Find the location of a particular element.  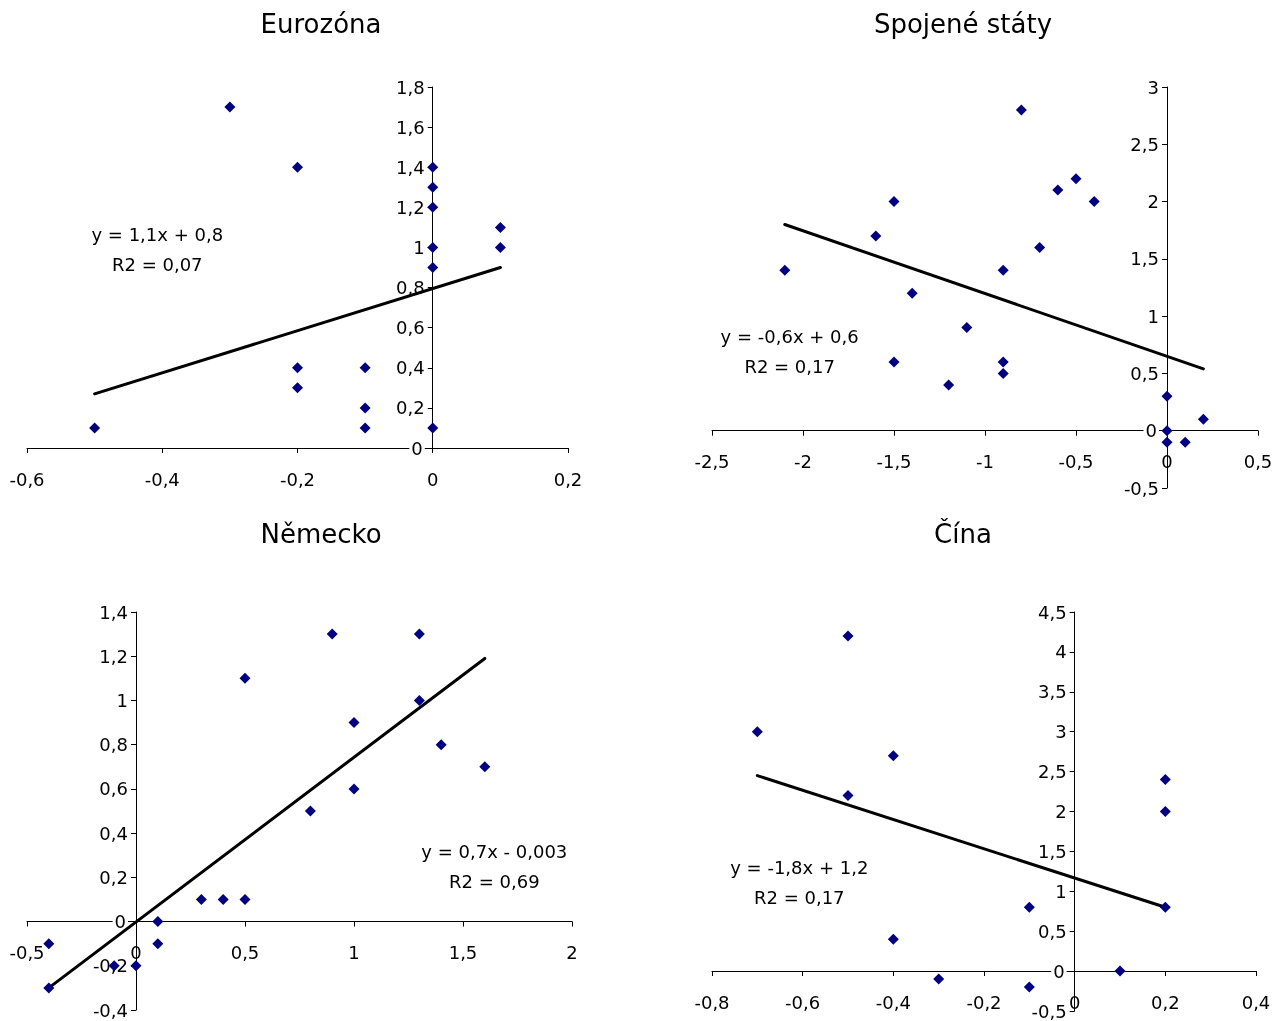

x-tick-label: -0,5 is located at coordinates (27, 953).